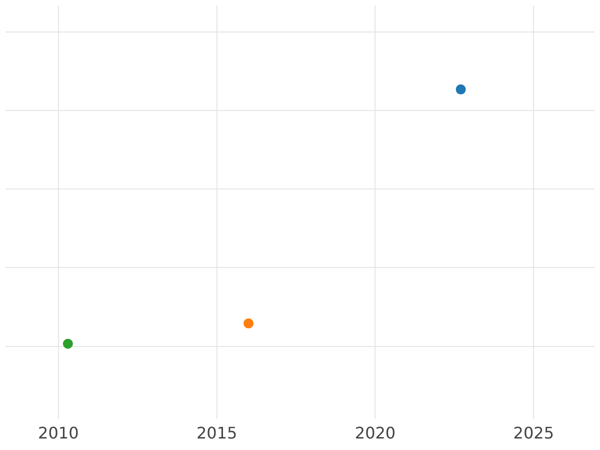 This screenshot has width=600, height=450. What do you see at coordinates (533, 433) in the screenshot?
I see `x-tick-label: 2025` at bounding box center [533, 433].